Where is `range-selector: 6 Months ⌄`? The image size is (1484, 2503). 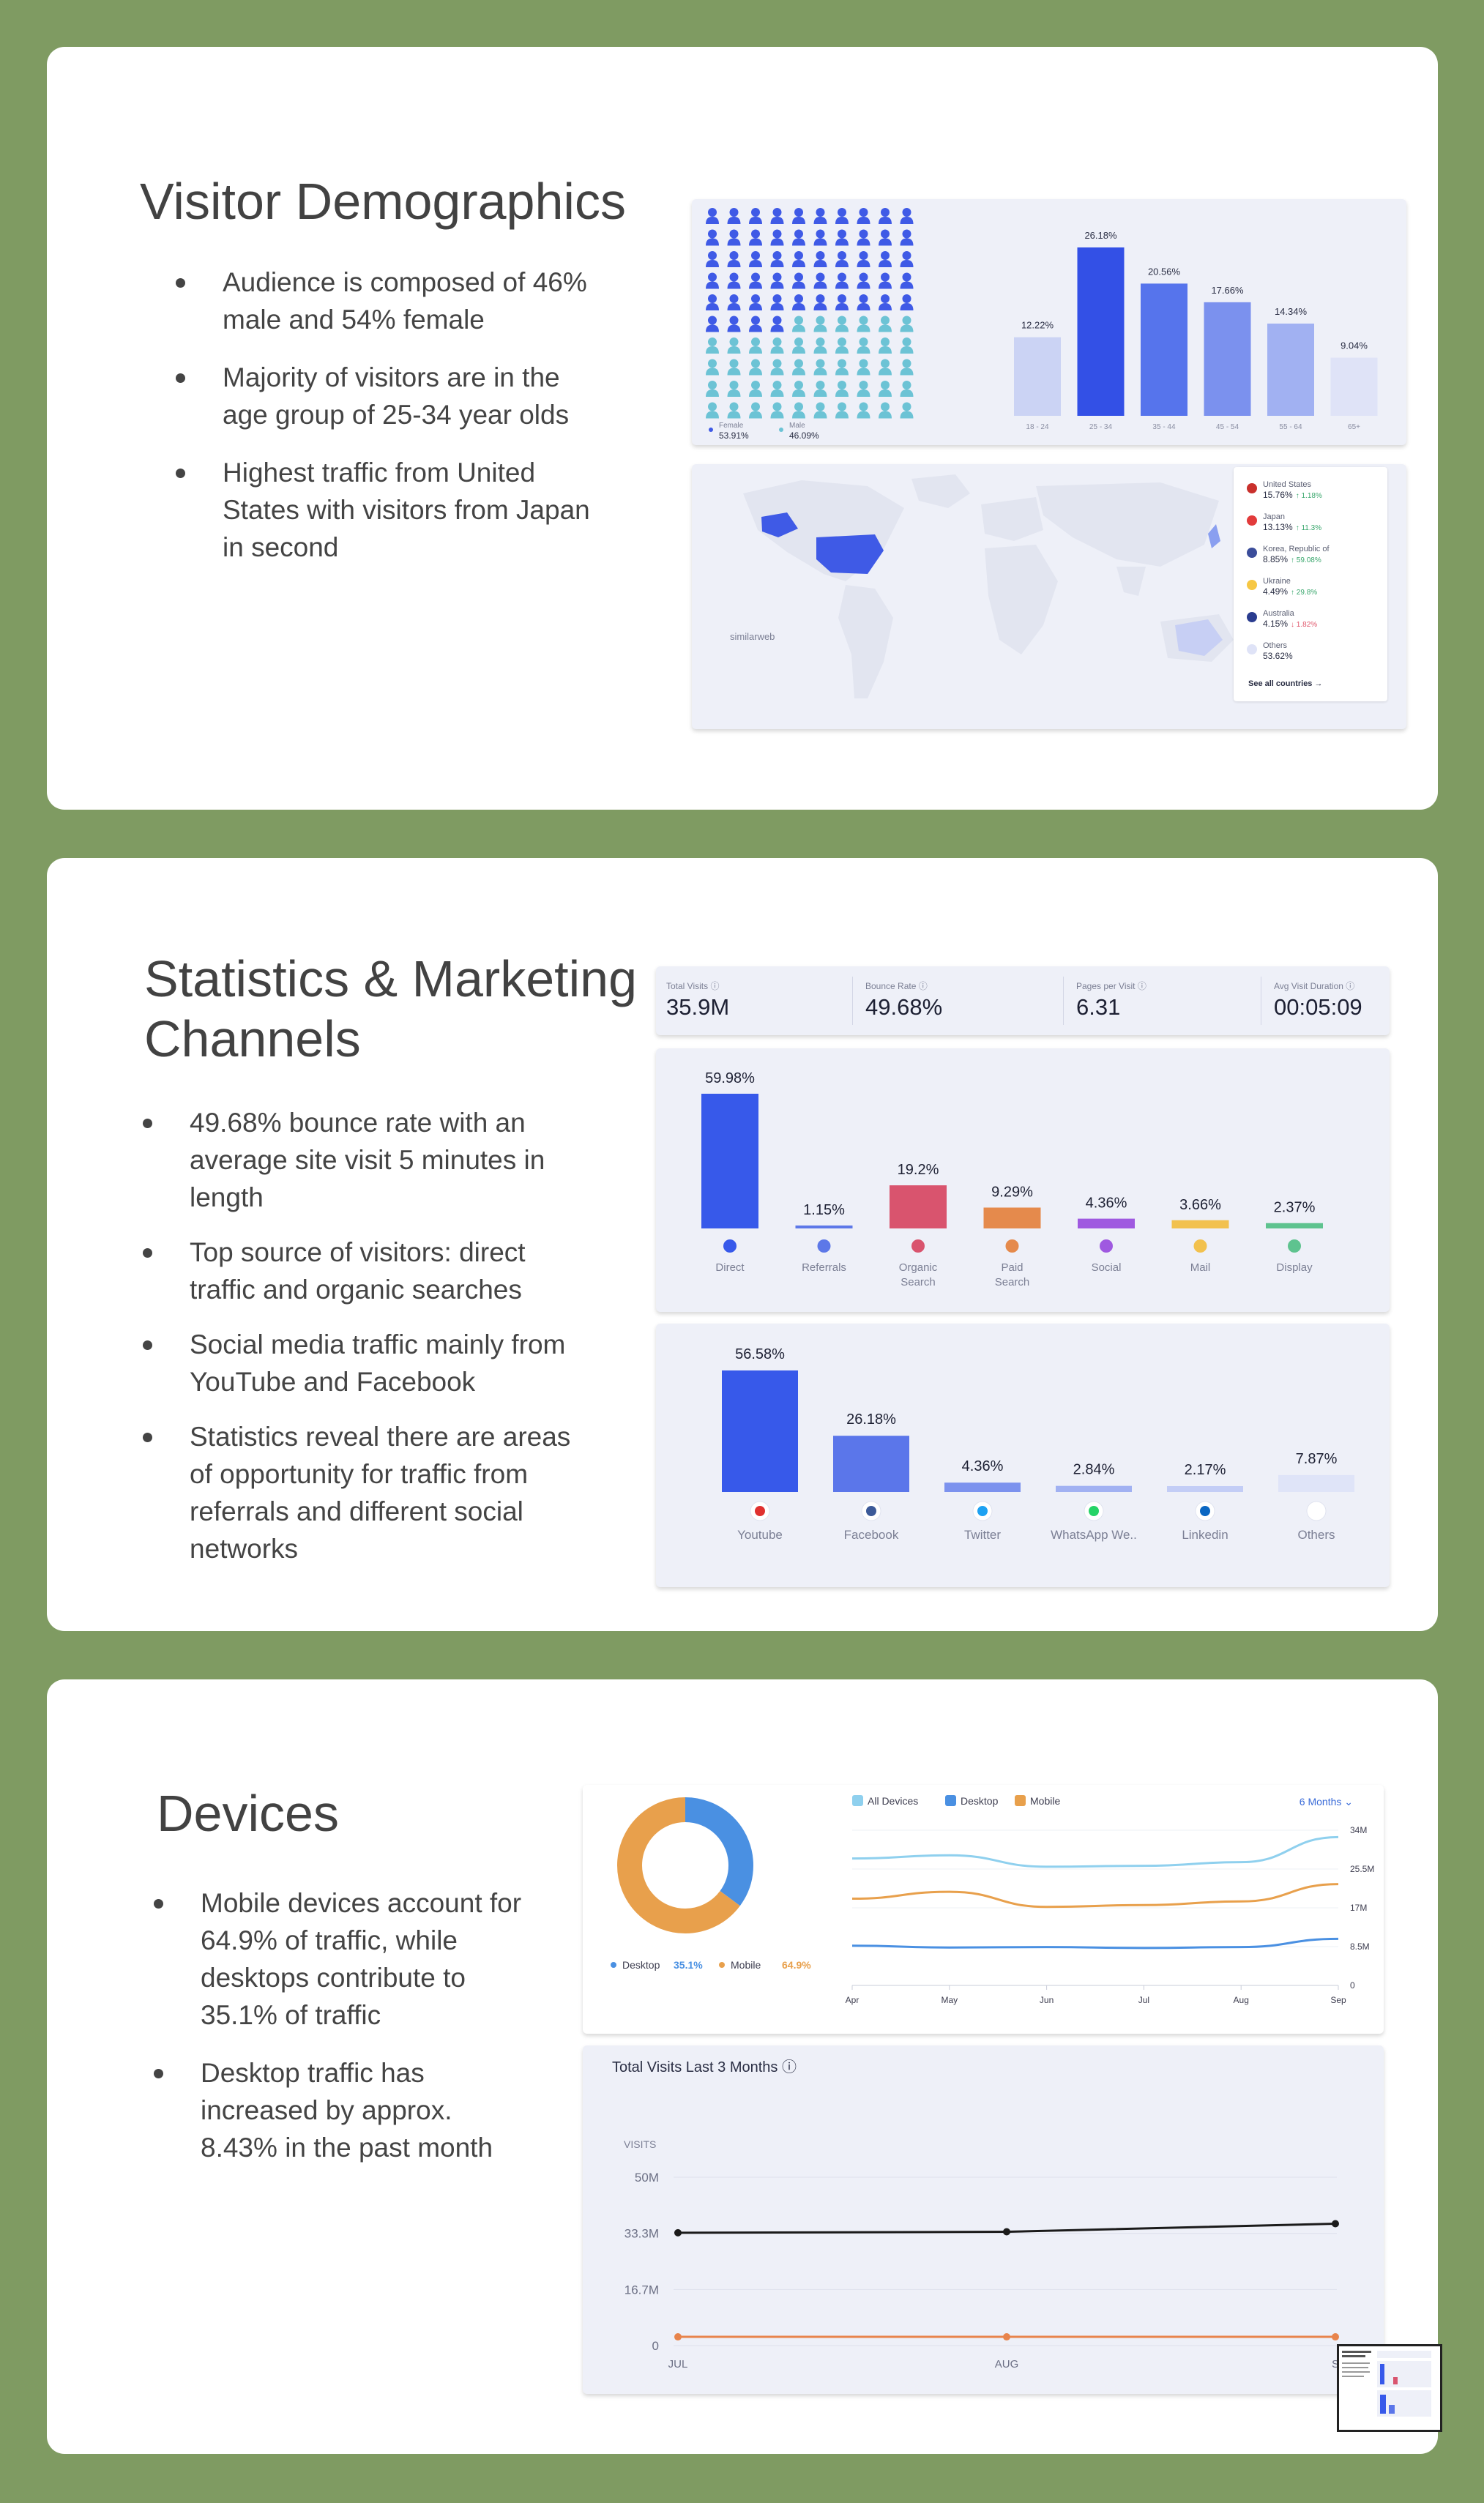 range-selector: 6 Months ⌄ is located at coordinates (1326, 1802).